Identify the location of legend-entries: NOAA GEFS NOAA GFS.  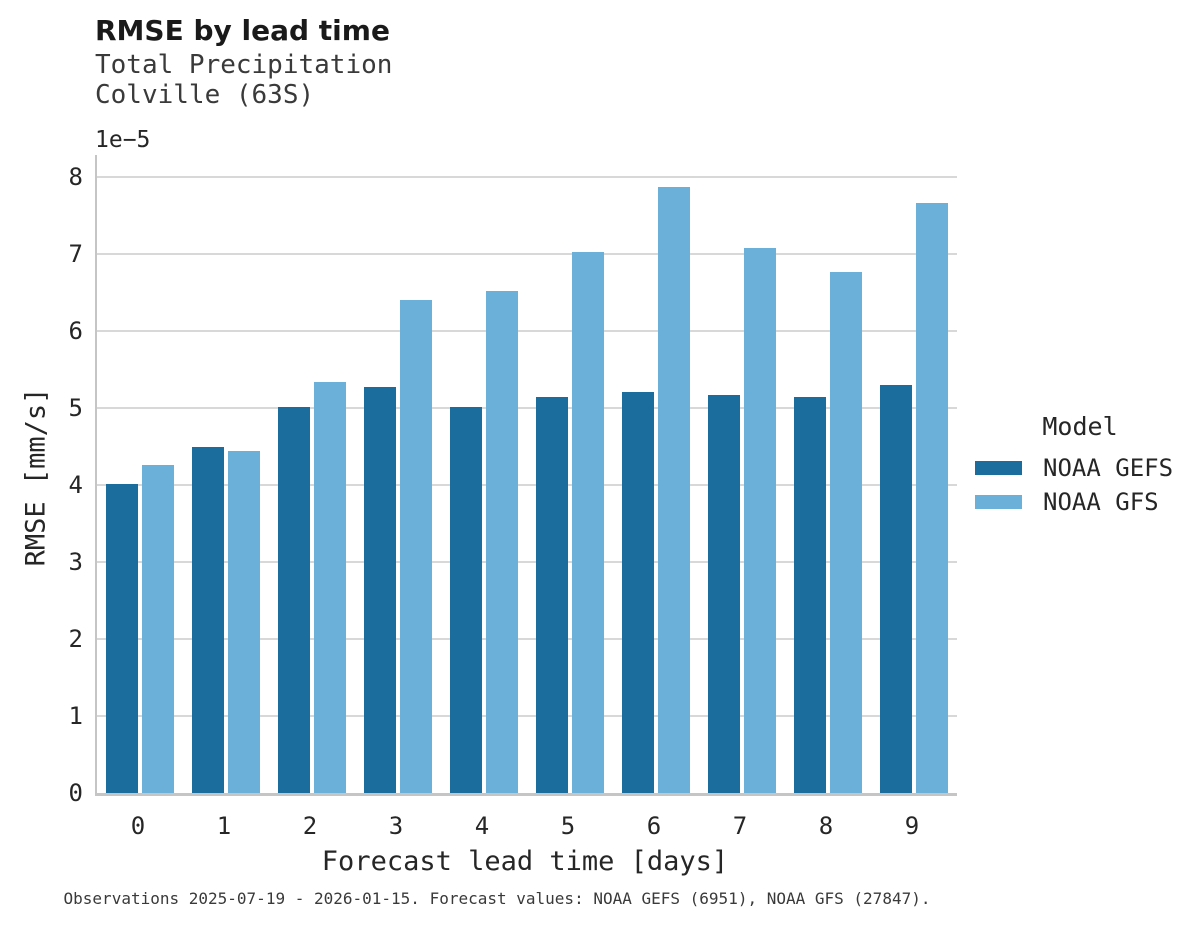
(1080, 485).